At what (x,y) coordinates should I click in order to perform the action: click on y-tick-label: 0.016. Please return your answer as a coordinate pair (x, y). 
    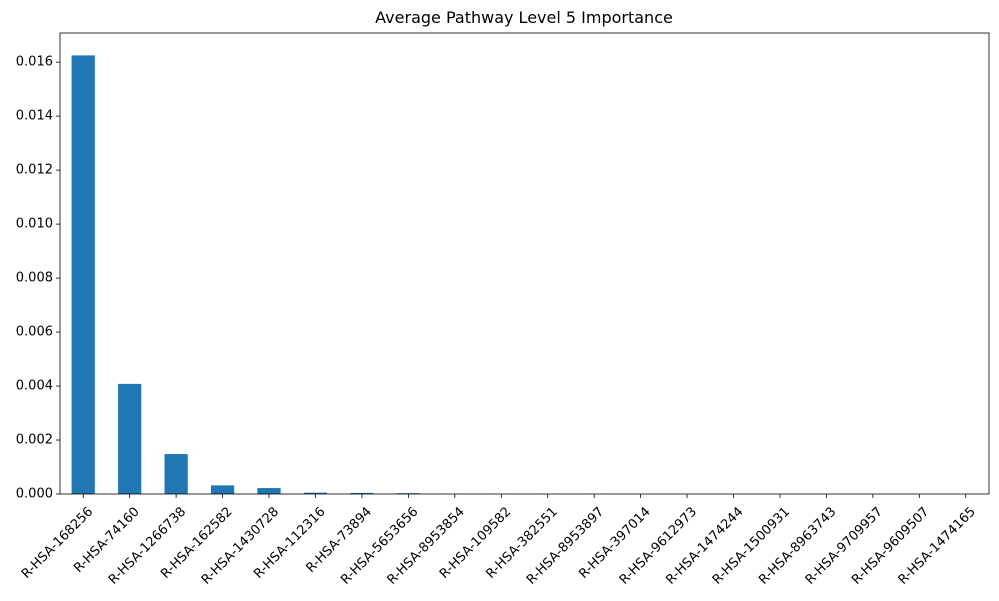
    Looking at the image, I should click on (34, 62).